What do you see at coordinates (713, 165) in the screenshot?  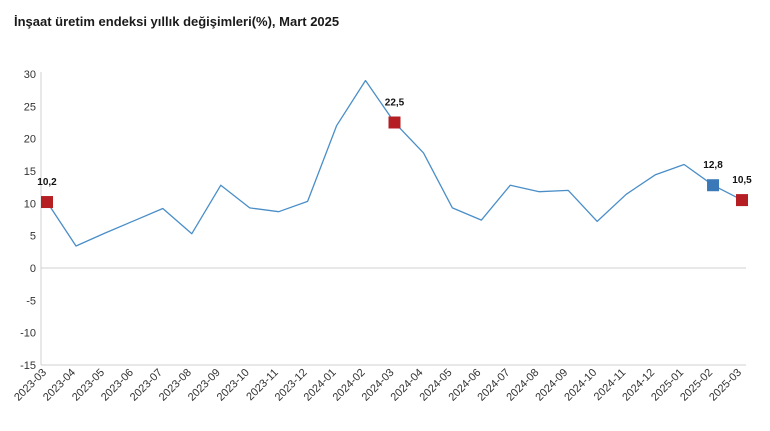 I see `data-label: 12,8` at bounding box center [713, 165].